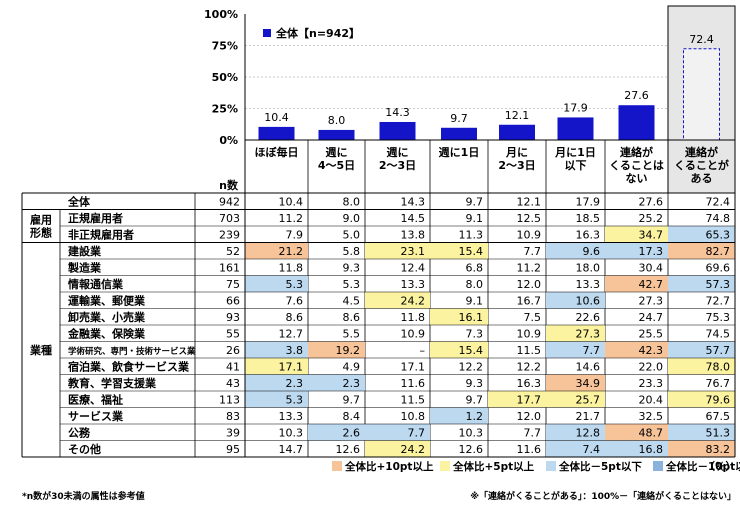  I want to click on table-cell: 8.4, so click(352, 416).